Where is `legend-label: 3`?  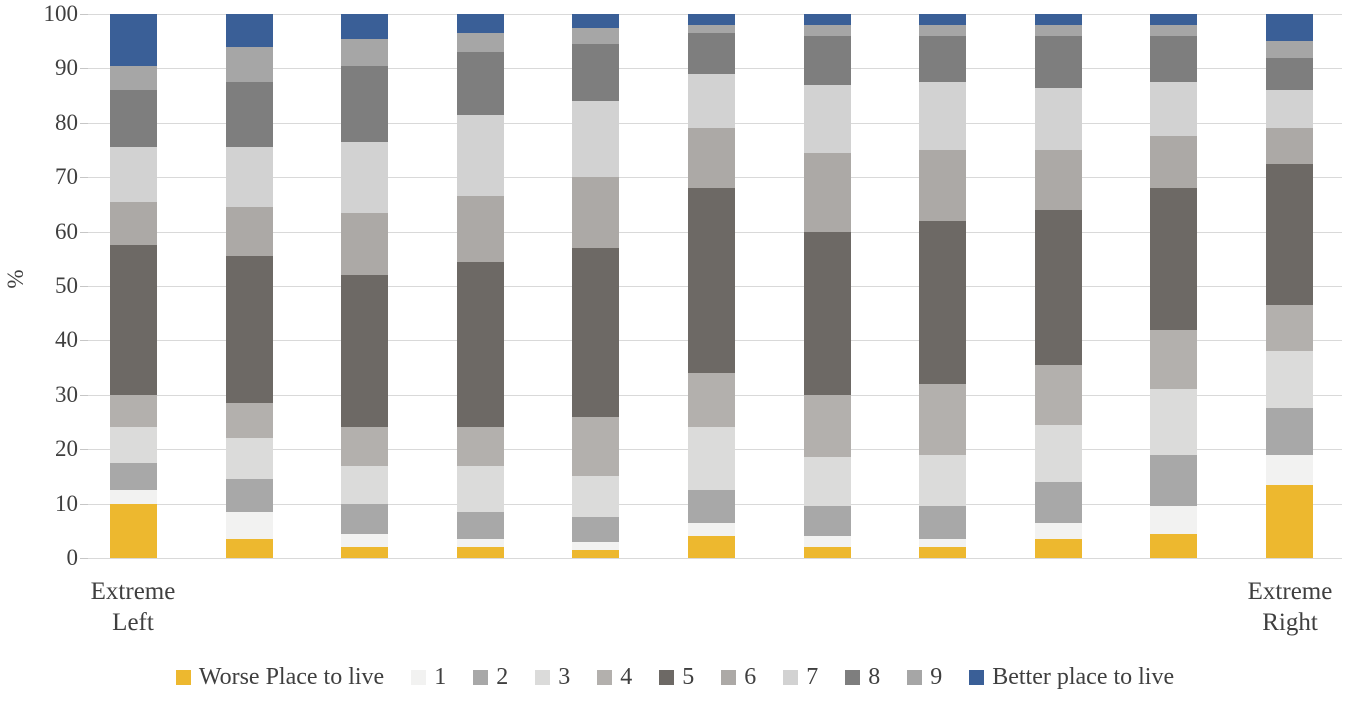
legend-label: 3 is located at coordinates (564, 677).